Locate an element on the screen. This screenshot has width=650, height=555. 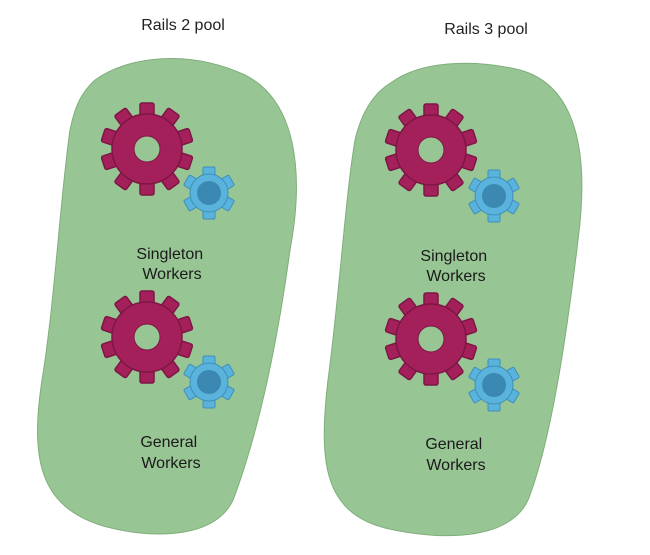
pool-title: Rails 3 pool is located at coordinates (486, 29).